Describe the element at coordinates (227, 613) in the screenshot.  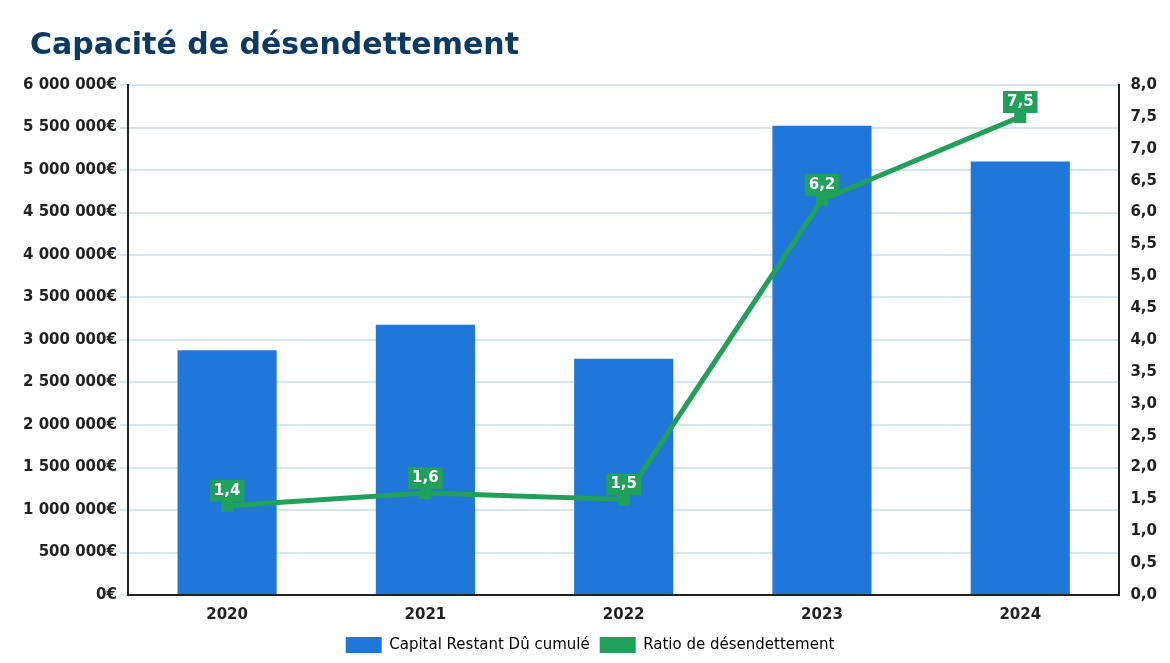
I see `x-tick-label: 2020` at that location.